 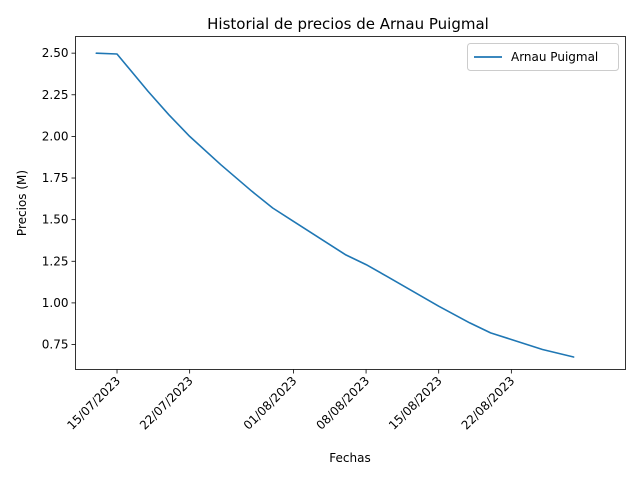 What do you see at coordinates (554, 57) in the screenshot?
I see `legend-label: Arnau Puigmal` at bounding box center [554, 57].